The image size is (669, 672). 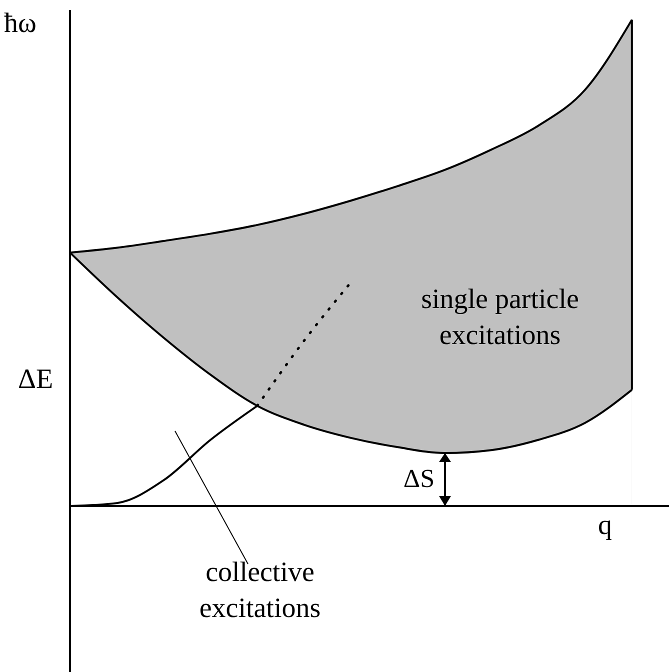 What do you see at coordinates (36, 380) in the screenshot?
I see `text: ΔE` at bounding box center [36, 380].